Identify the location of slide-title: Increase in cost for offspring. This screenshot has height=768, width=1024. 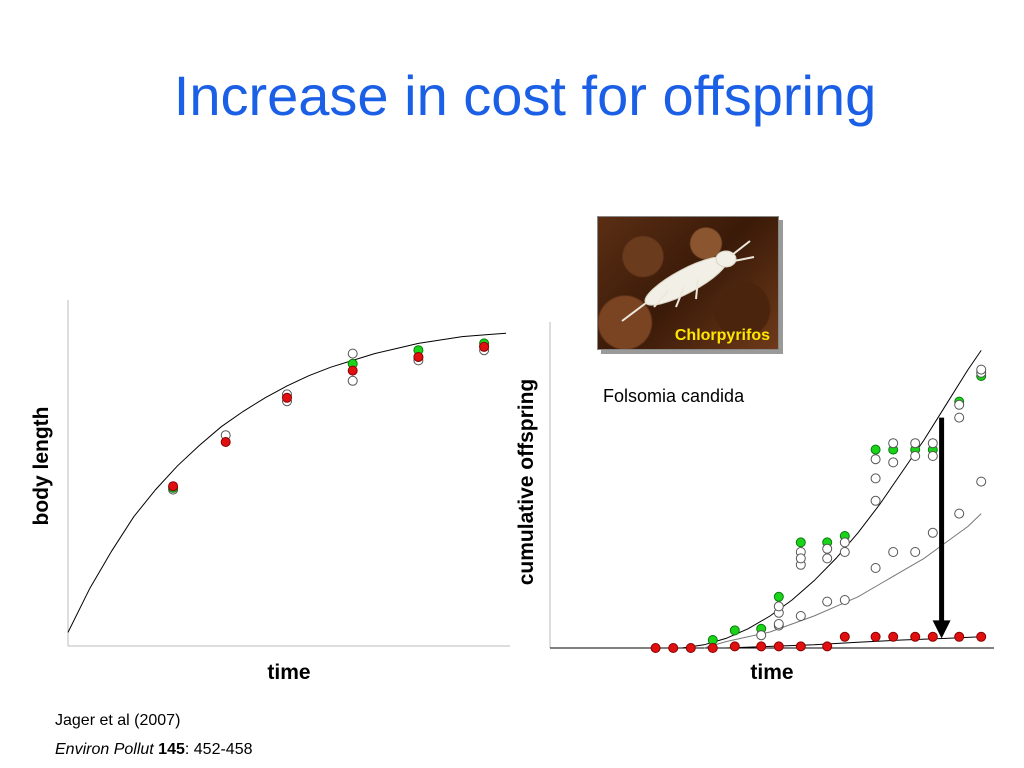
(525, 95).